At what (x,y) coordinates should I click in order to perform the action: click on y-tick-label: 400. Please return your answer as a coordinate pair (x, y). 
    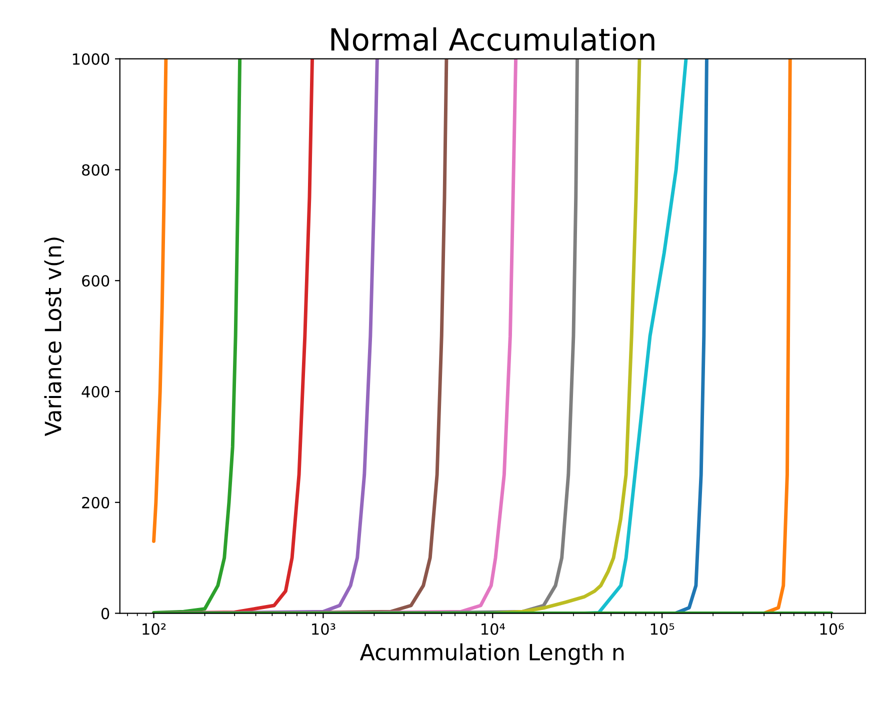
    Looking at the image, I should click on (96, 392).